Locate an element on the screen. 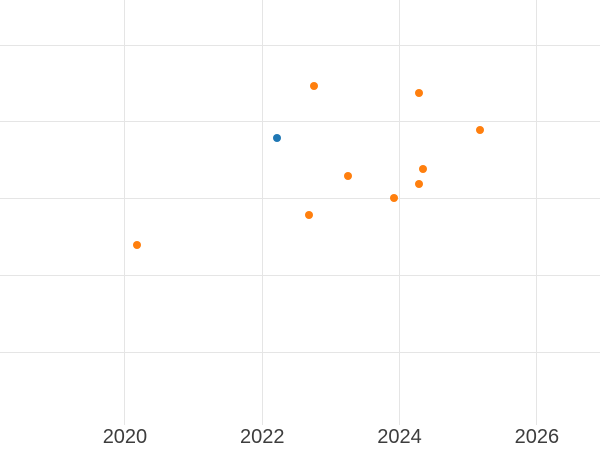 The image size is (600, 450). x-tick-label: 2022 is located at coordinates (262, 437).